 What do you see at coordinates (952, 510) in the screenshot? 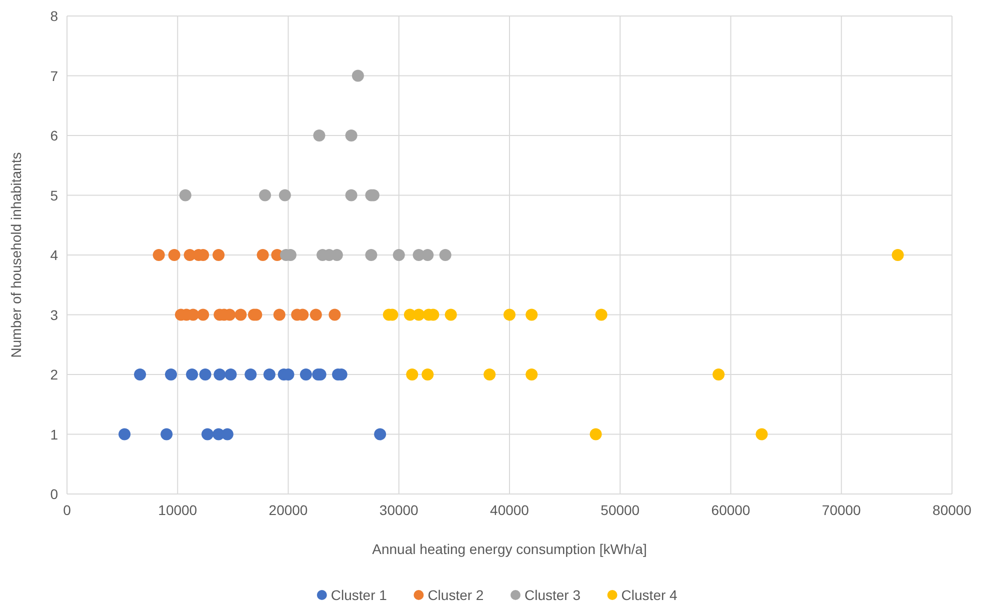
I see `x-tick-label: 80000` at bounding box center [952, 510].